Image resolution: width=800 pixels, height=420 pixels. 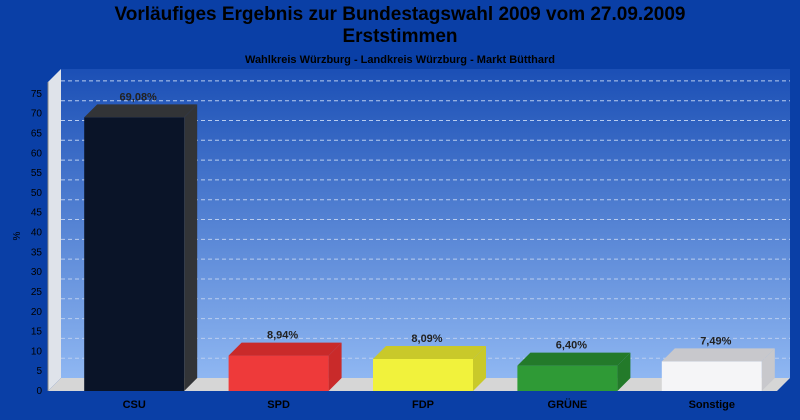 I want to click on left-wall, so click(x=54, y=230).